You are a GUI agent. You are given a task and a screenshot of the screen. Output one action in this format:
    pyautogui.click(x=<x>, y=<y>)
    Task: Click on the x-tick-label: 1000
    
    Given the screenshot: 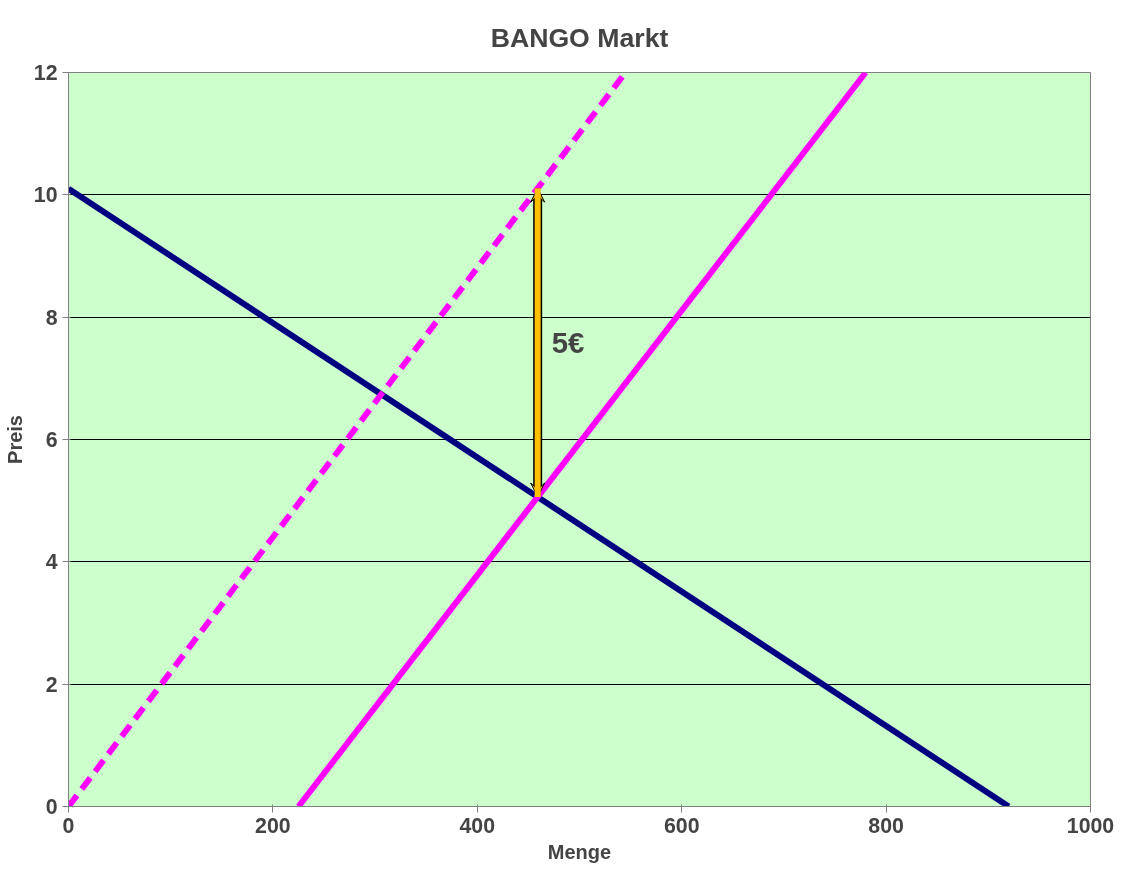 What is the action you would take?
    pyautogui.click(x=1090, y=825)
    